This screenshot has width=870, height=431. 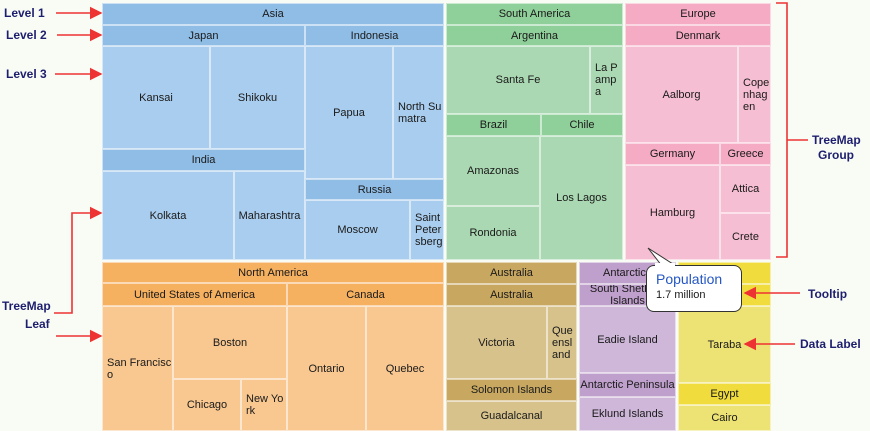 I want to click on treemap-leaf-boston: Boston, so click(x=230, y=342).